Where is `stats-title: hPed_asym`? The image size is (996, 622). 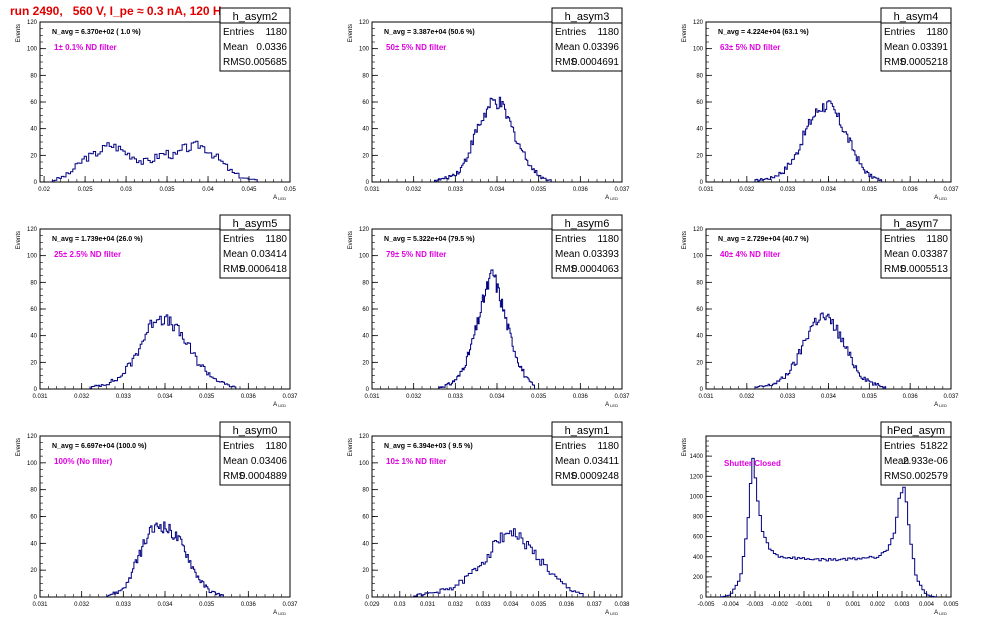
stats-title: hPed_asym is located at coordinates (916, 431).